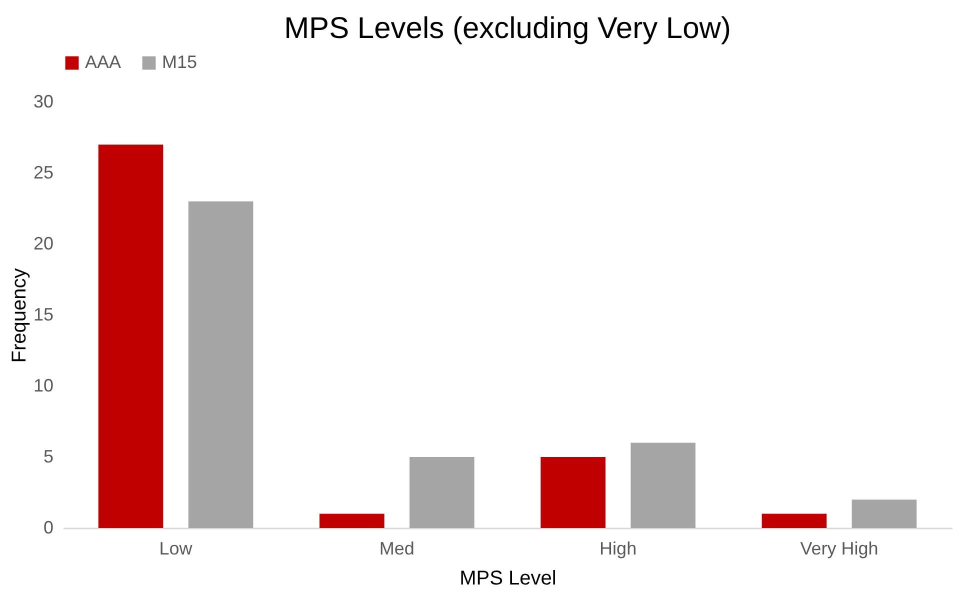 Image resolution: width=966 pixels, height=596 pixels. Describe the element at coordinates (839, 548) in the screenshot. I see `x-tick-label: Very High` at that location.